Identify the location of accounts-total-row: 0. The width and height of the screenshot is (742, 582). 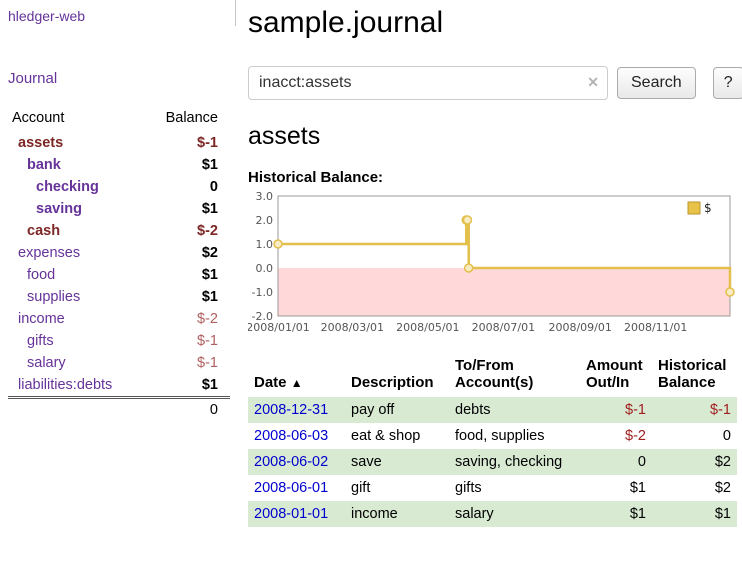
(119, 408).